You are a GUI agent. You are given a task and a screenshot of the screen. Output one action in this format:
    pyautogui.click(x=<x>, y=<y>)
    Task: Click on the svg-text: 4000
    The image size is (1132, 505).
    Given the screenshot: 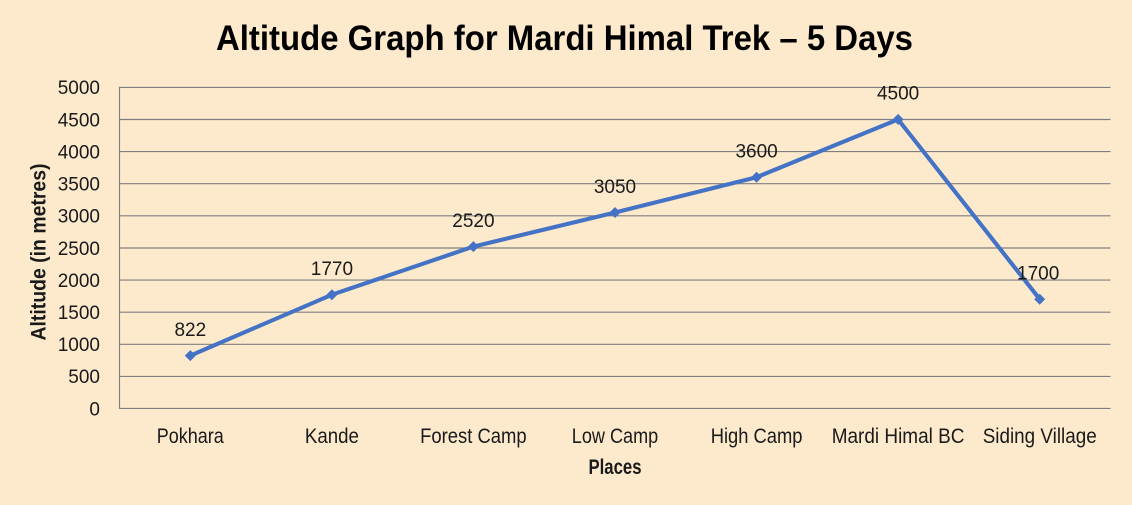 What is the action you would take?
    pyautogui.click(x=79, y=152)
    